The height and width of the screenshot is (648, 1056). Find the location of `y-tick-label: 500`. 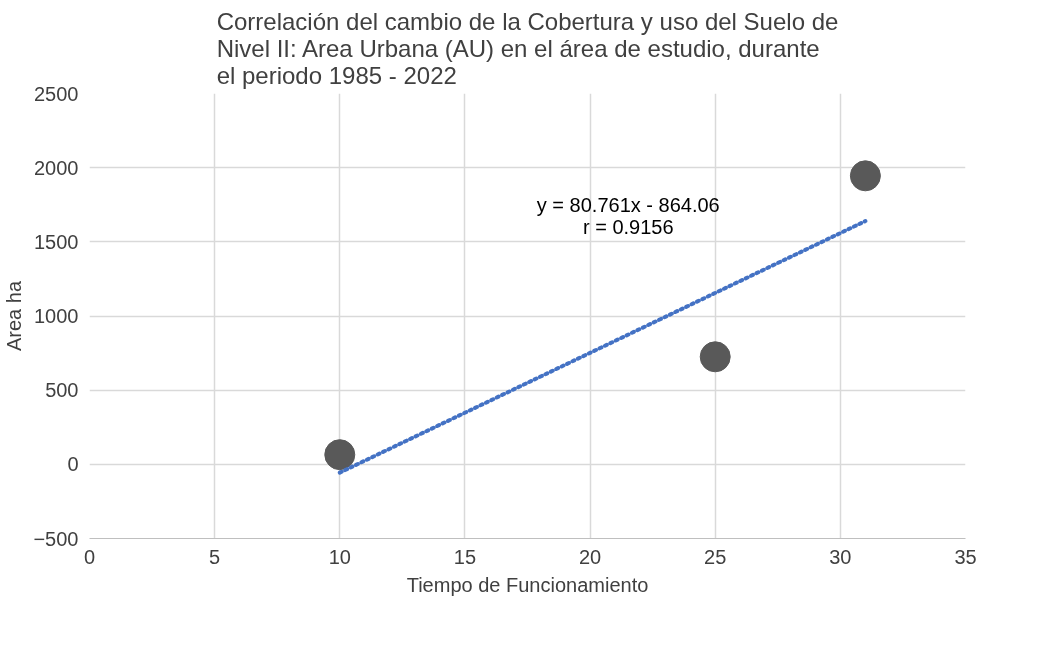

y-tick-label: 500 is located at coordinates (62, 390).